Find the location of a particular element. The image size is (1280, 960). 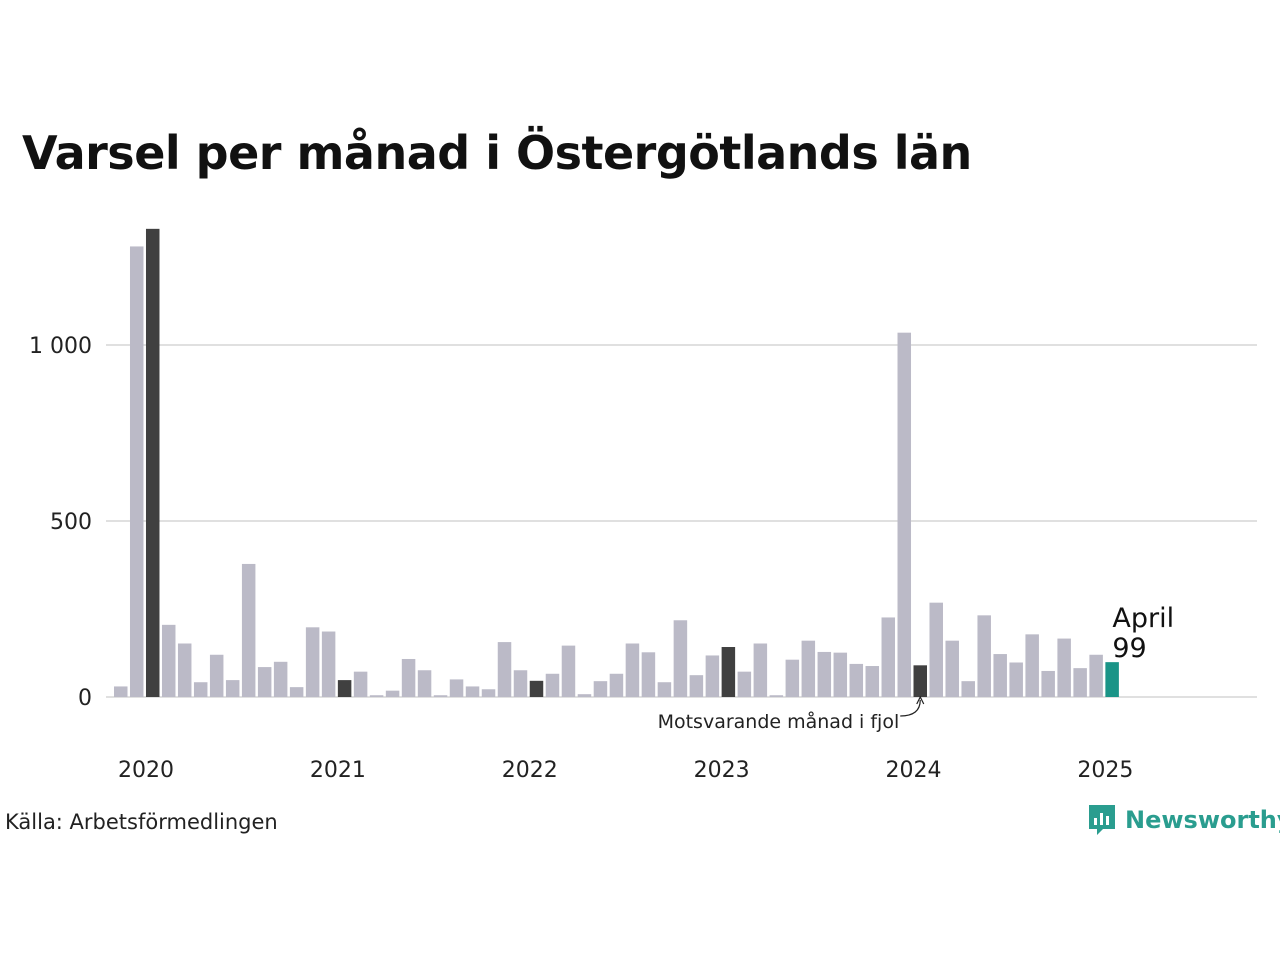

annotation-arrow is located at coordinates (910, 708).